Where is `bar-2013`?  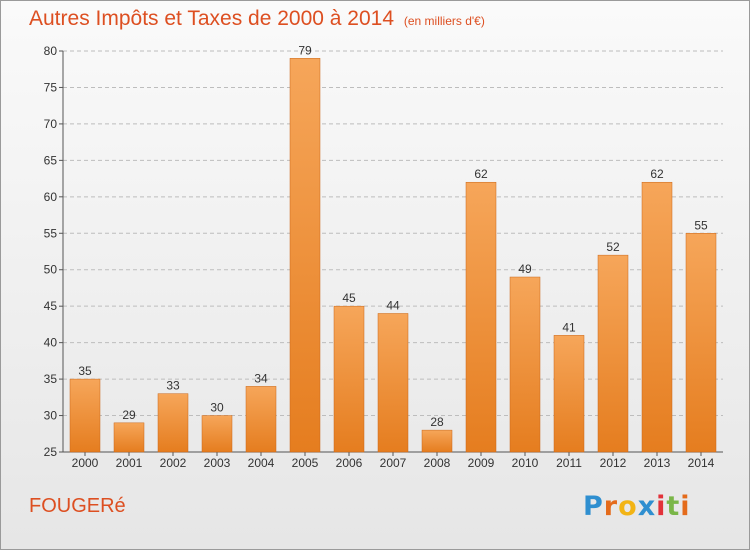
bar-2013 is located at coordinates (657, 317).